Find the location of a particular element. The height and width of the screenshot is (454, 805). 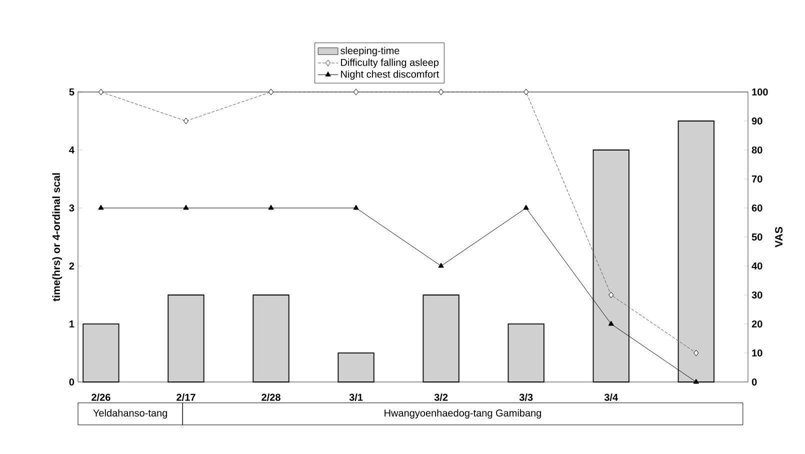

y2-tick-label: 80 is located at coordinates (757, 150).